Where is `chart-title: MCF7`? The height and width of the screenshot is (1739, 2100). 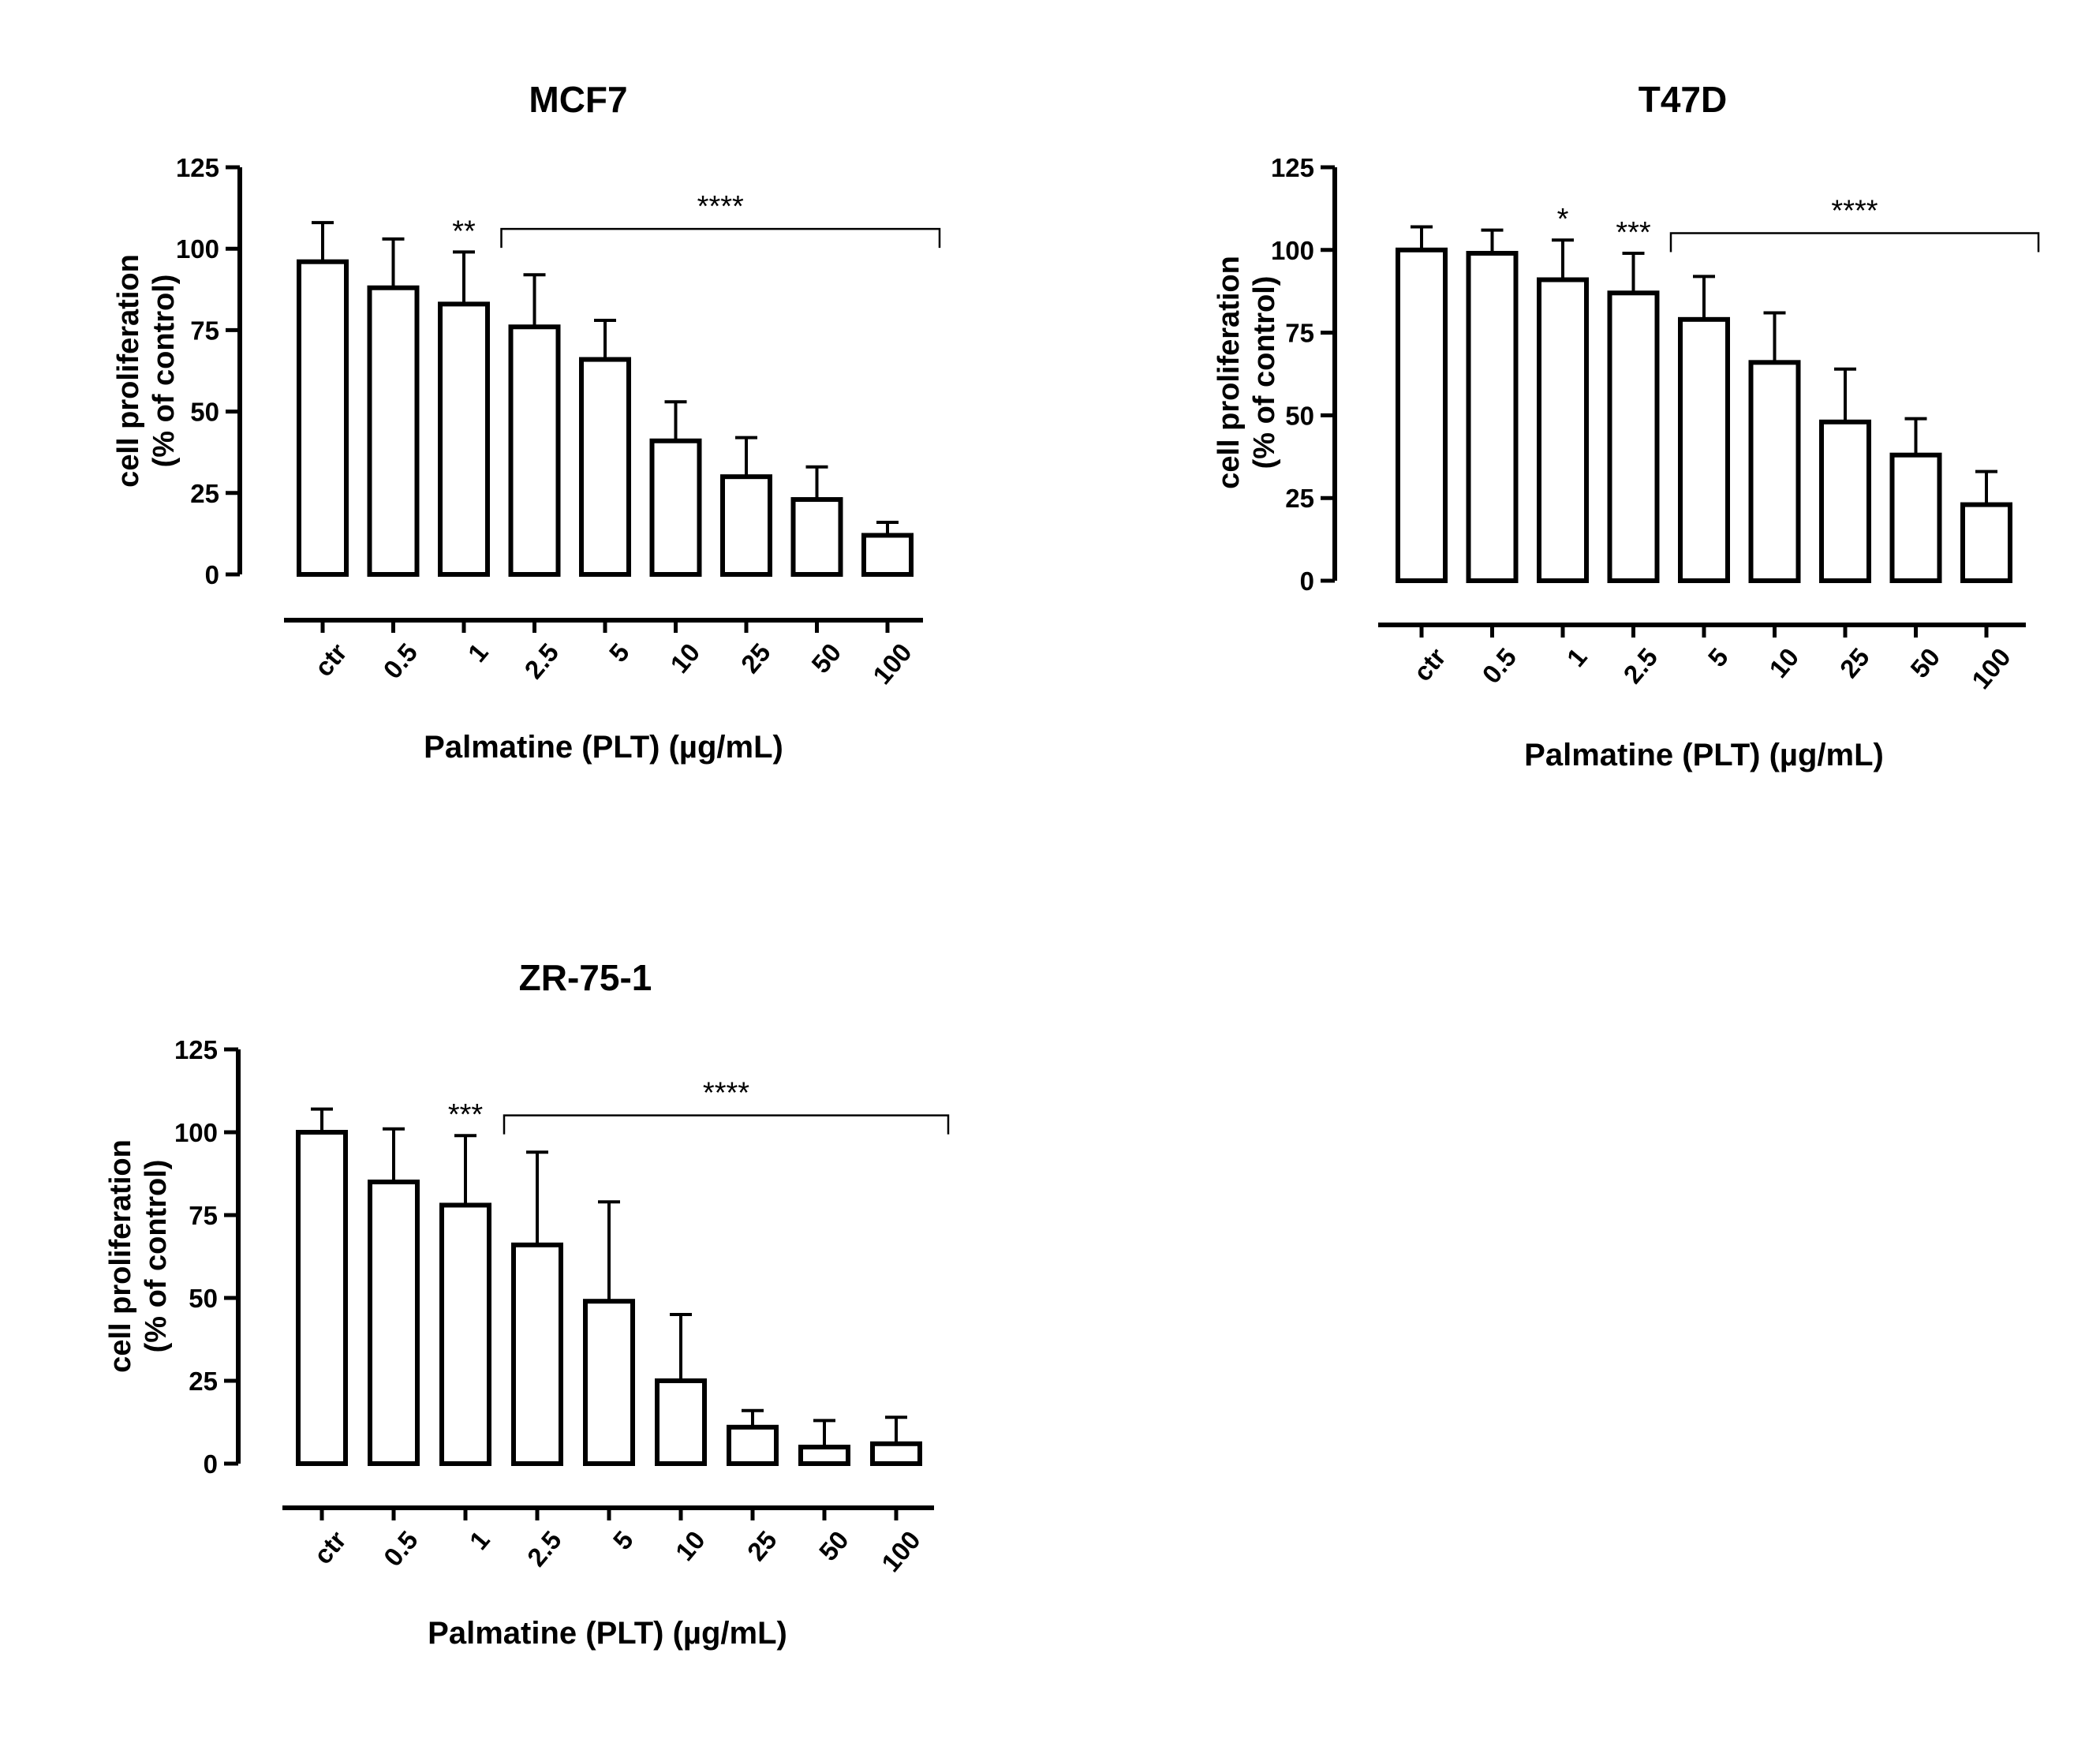
chart-title: MCF7 is located at coordinates (578, 99).